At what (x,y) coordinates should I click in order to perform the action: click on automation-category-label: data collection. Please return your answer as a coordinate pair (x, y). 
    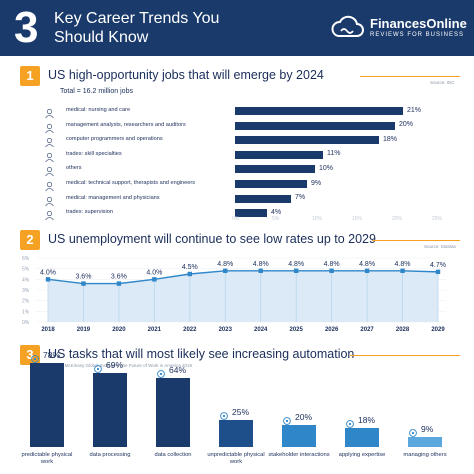
    Looking at the image, I should click on (173, 455).